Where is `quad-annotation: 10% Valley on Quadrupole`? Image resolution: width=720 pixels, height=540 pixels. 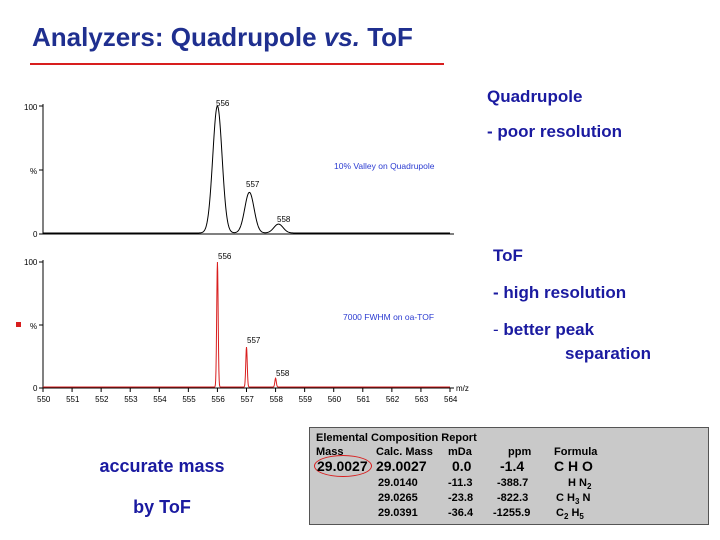
quad-annotation: 10% Valley on Quadrupole is located at coordinates (384, 166).